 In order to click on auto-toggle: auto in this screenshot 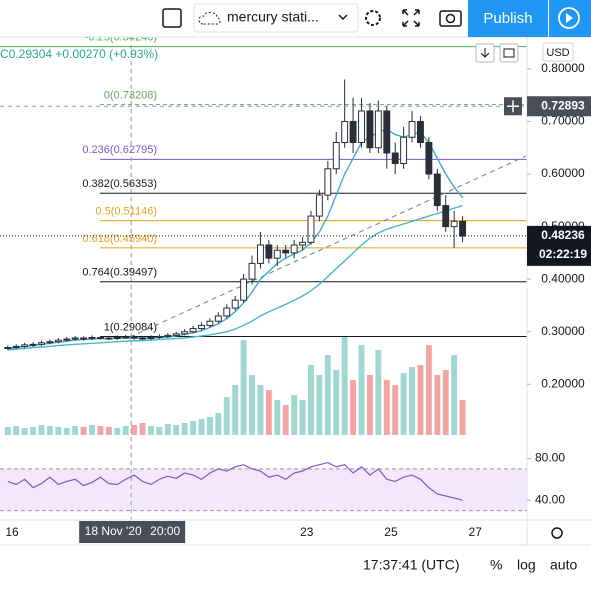, I will do `click(563, 565)`.